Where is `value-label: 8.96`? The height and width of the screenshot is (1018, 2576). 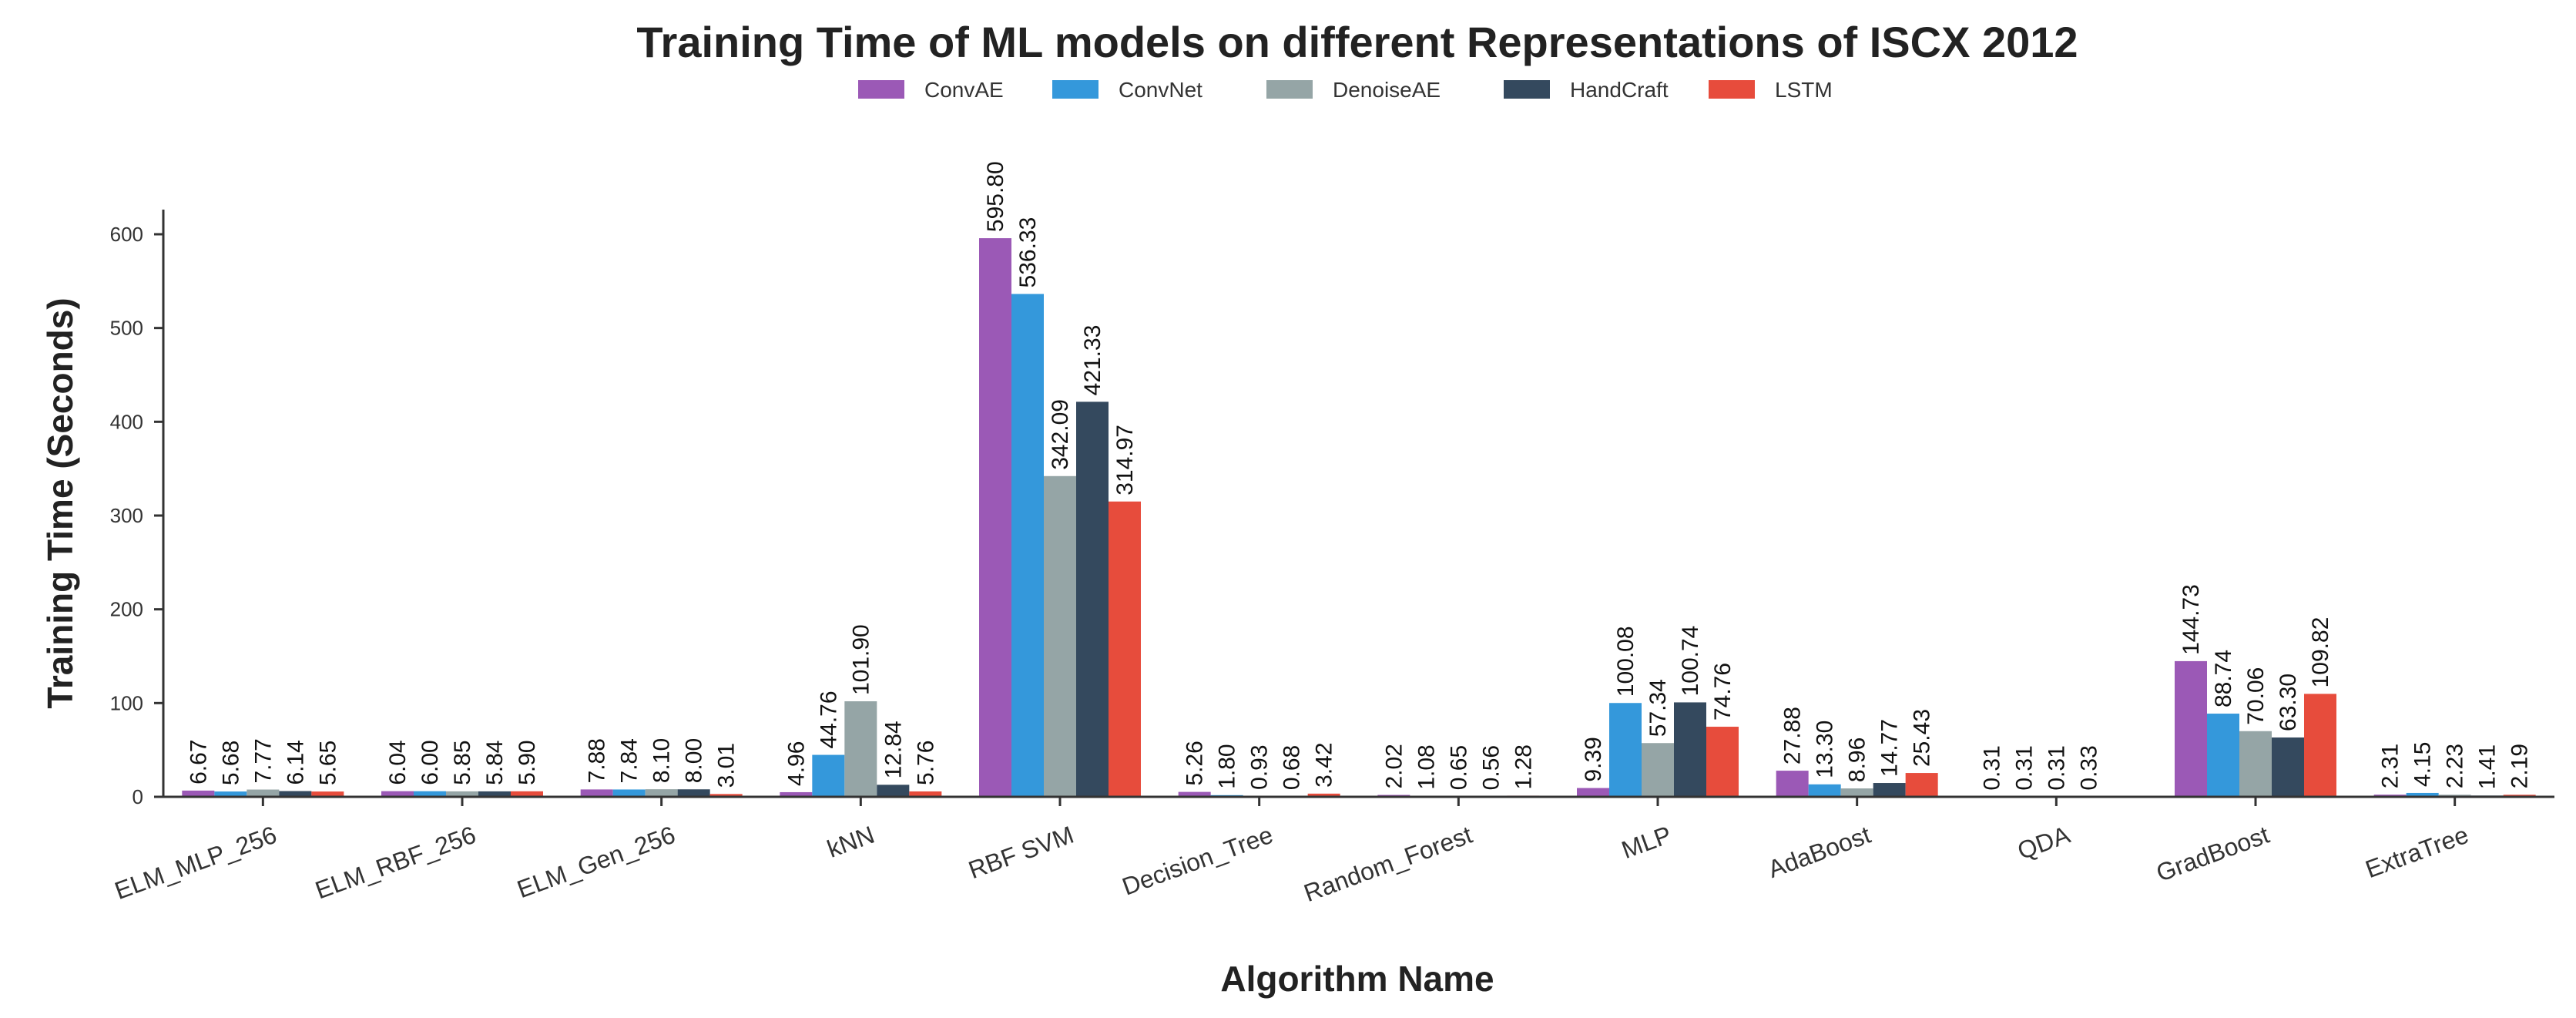
value-label: 8.96 is located at coordinates (1857, 759).